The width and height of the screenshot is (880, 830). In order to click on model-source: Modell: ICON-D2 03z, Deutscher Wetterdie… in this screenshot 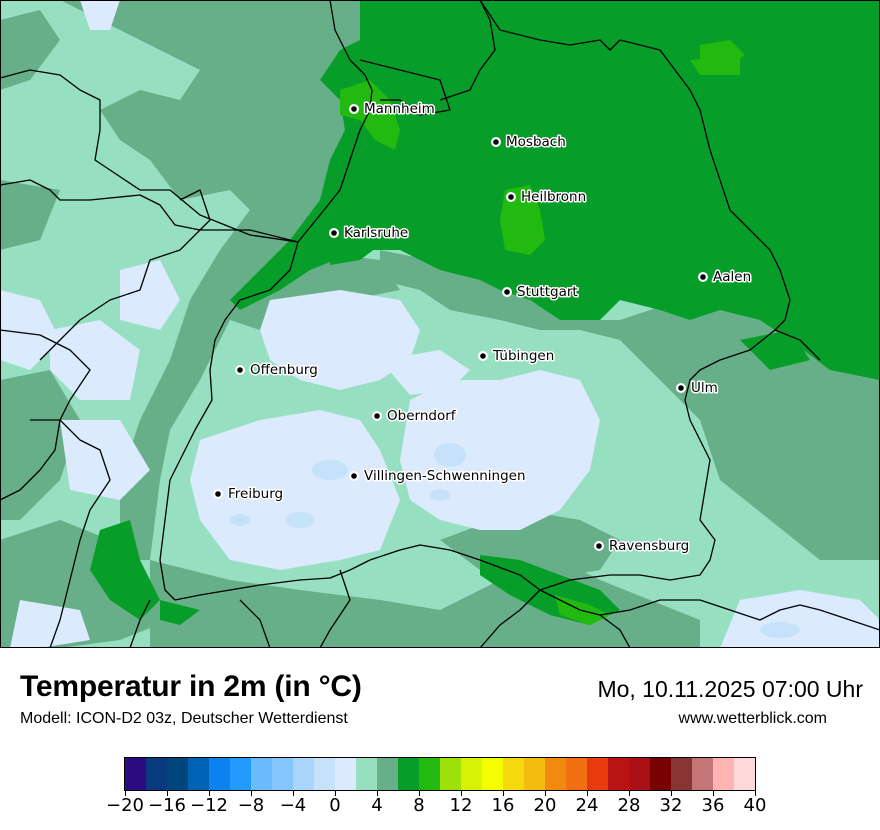, I will do `click(184, 718)`.